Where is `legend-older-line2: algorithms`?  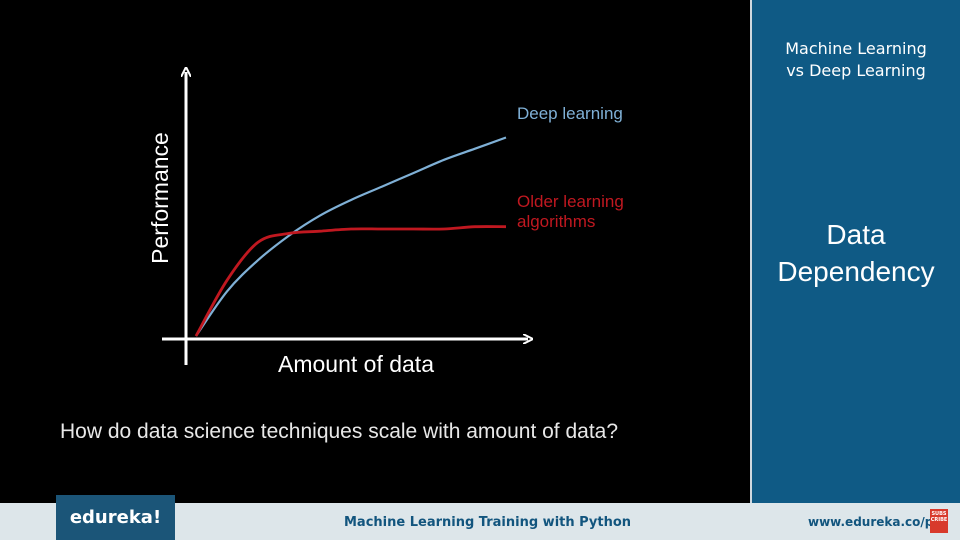
legend-older-line2: algorithms is located at coordinates (556, 221).